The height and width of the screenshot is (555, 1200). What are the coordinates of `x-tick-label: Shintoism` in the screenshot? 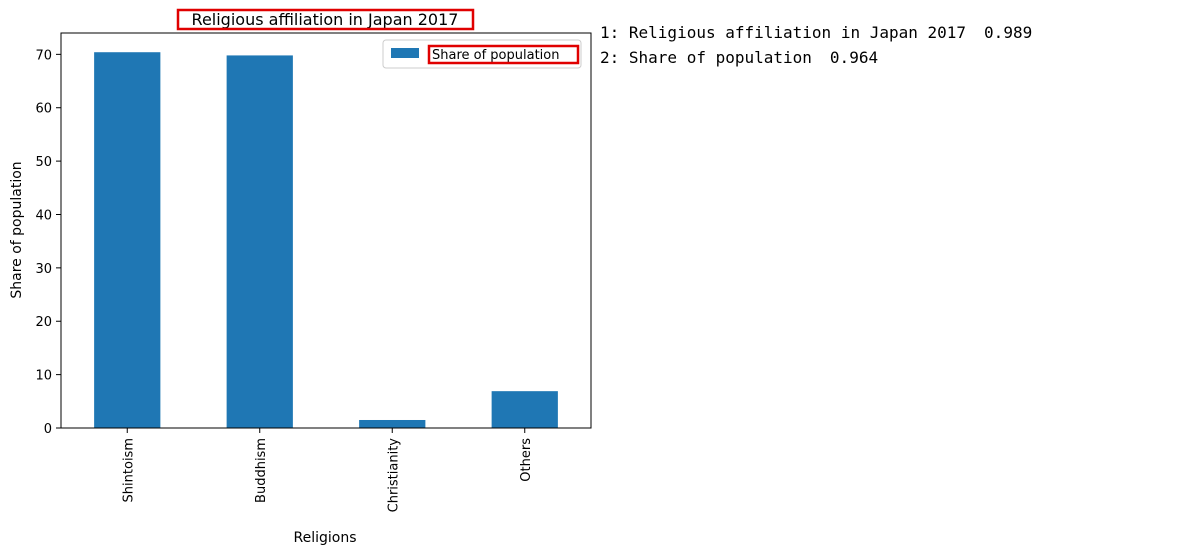 It's located at (128, 470).